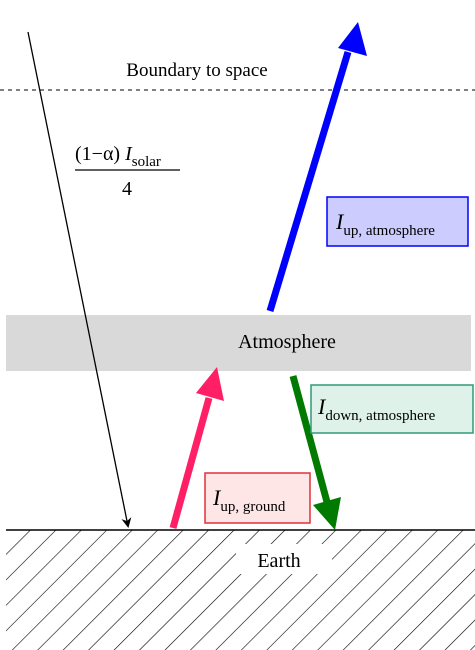 Image resolution: width=475 pixels, height=650 pixels. What do you see at coordinates (252, 507) in the screenshot?
I see `up-ground-subscript: up, ground` at bounding box center [252, 507].